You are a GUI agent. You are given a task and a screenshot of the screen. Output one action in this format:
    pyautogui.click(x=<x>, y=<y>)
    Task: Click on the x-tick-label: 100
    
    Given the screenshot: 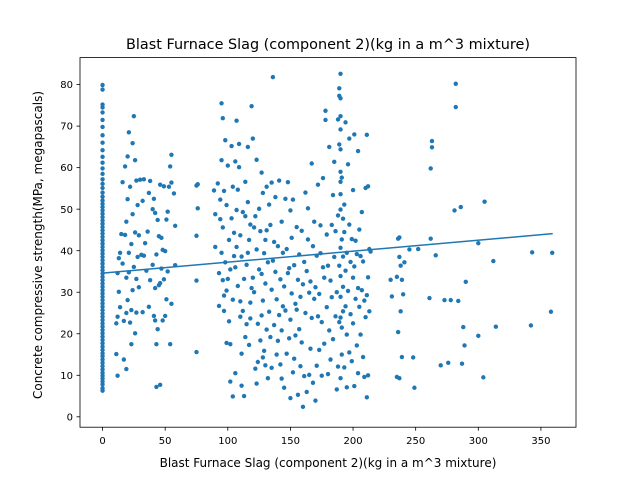 What is the action you would take?
    pyautogui.click(x=227, y=441)
    